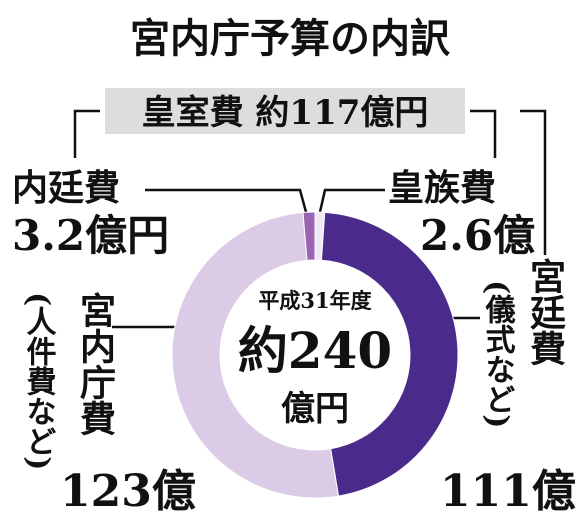 This screenshot has width=579, height=530. Describe the element at coordinates (290, 38) in the screenshot. I see `chart-title: 宮内庁予算の内訳` at that location.